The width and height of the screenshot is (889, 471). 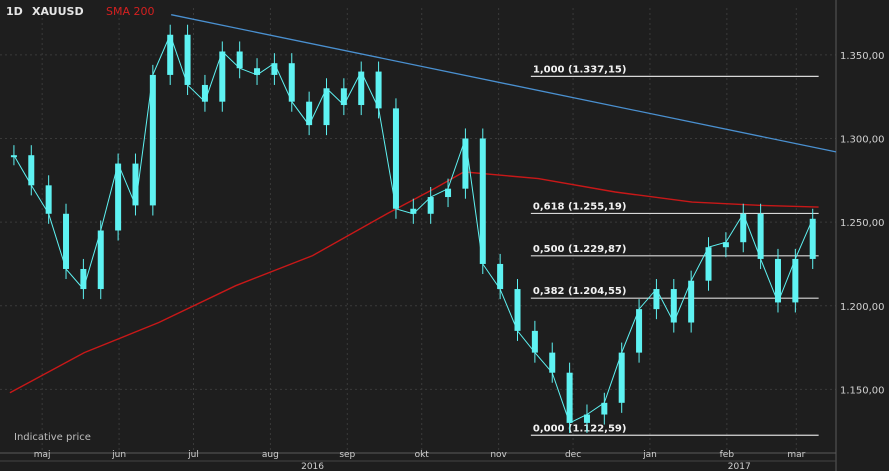 What do you see at coordinates (270, 455) in the screenshot?
I see `month-tick-label: aug` at bounding box center [270, 455].